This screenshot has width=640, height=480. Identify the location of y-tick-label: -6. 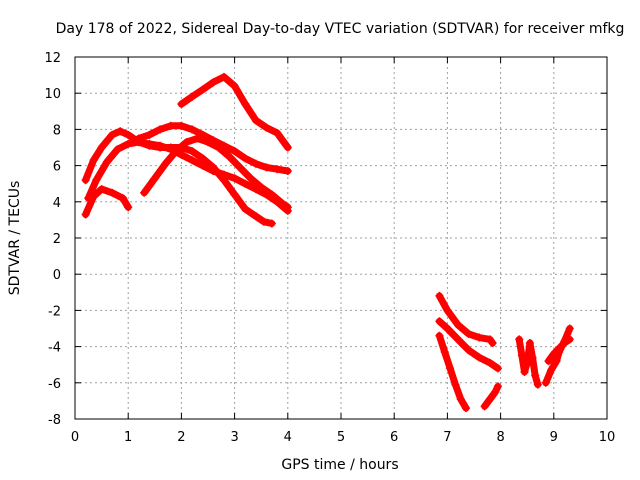
(54, 384).